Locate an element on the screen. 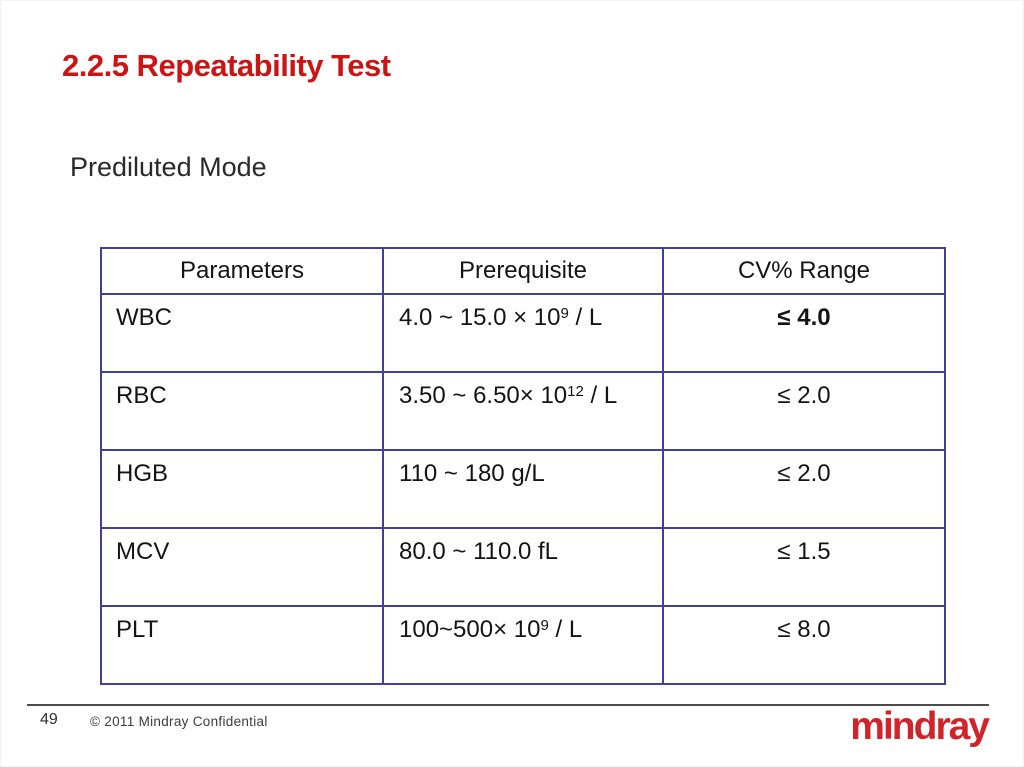  cell-prerequisite: 110 ~ 180 g/L is located at coordinates (523, 489).